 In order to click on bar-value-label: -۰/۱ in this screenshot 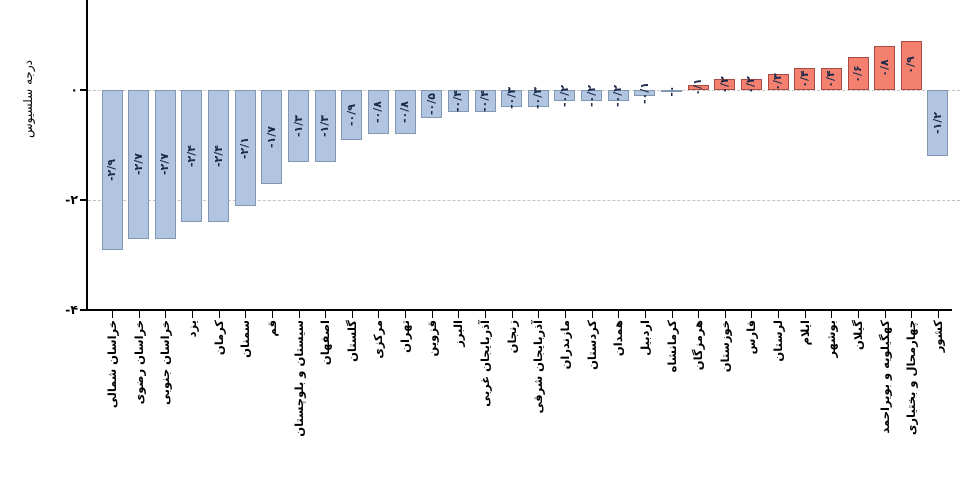, I will do `click(644, 92)`.